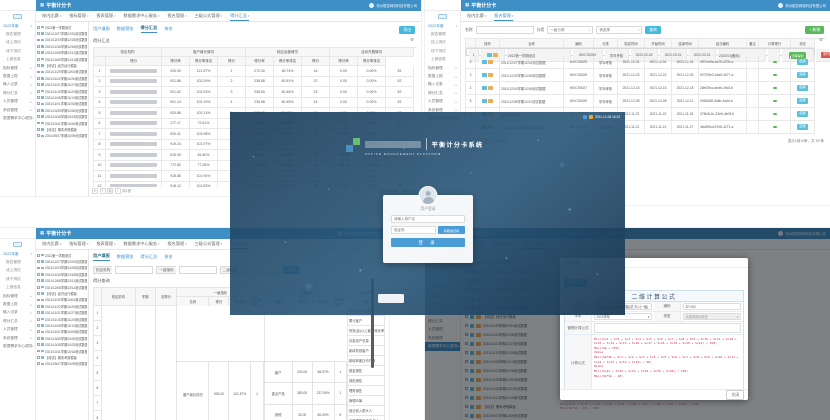  What do you see at coordinates (141, 15) in the screenshot?
I see `nav-item: 数据需求中心服务 ▾` at bounding box center [141, 15].